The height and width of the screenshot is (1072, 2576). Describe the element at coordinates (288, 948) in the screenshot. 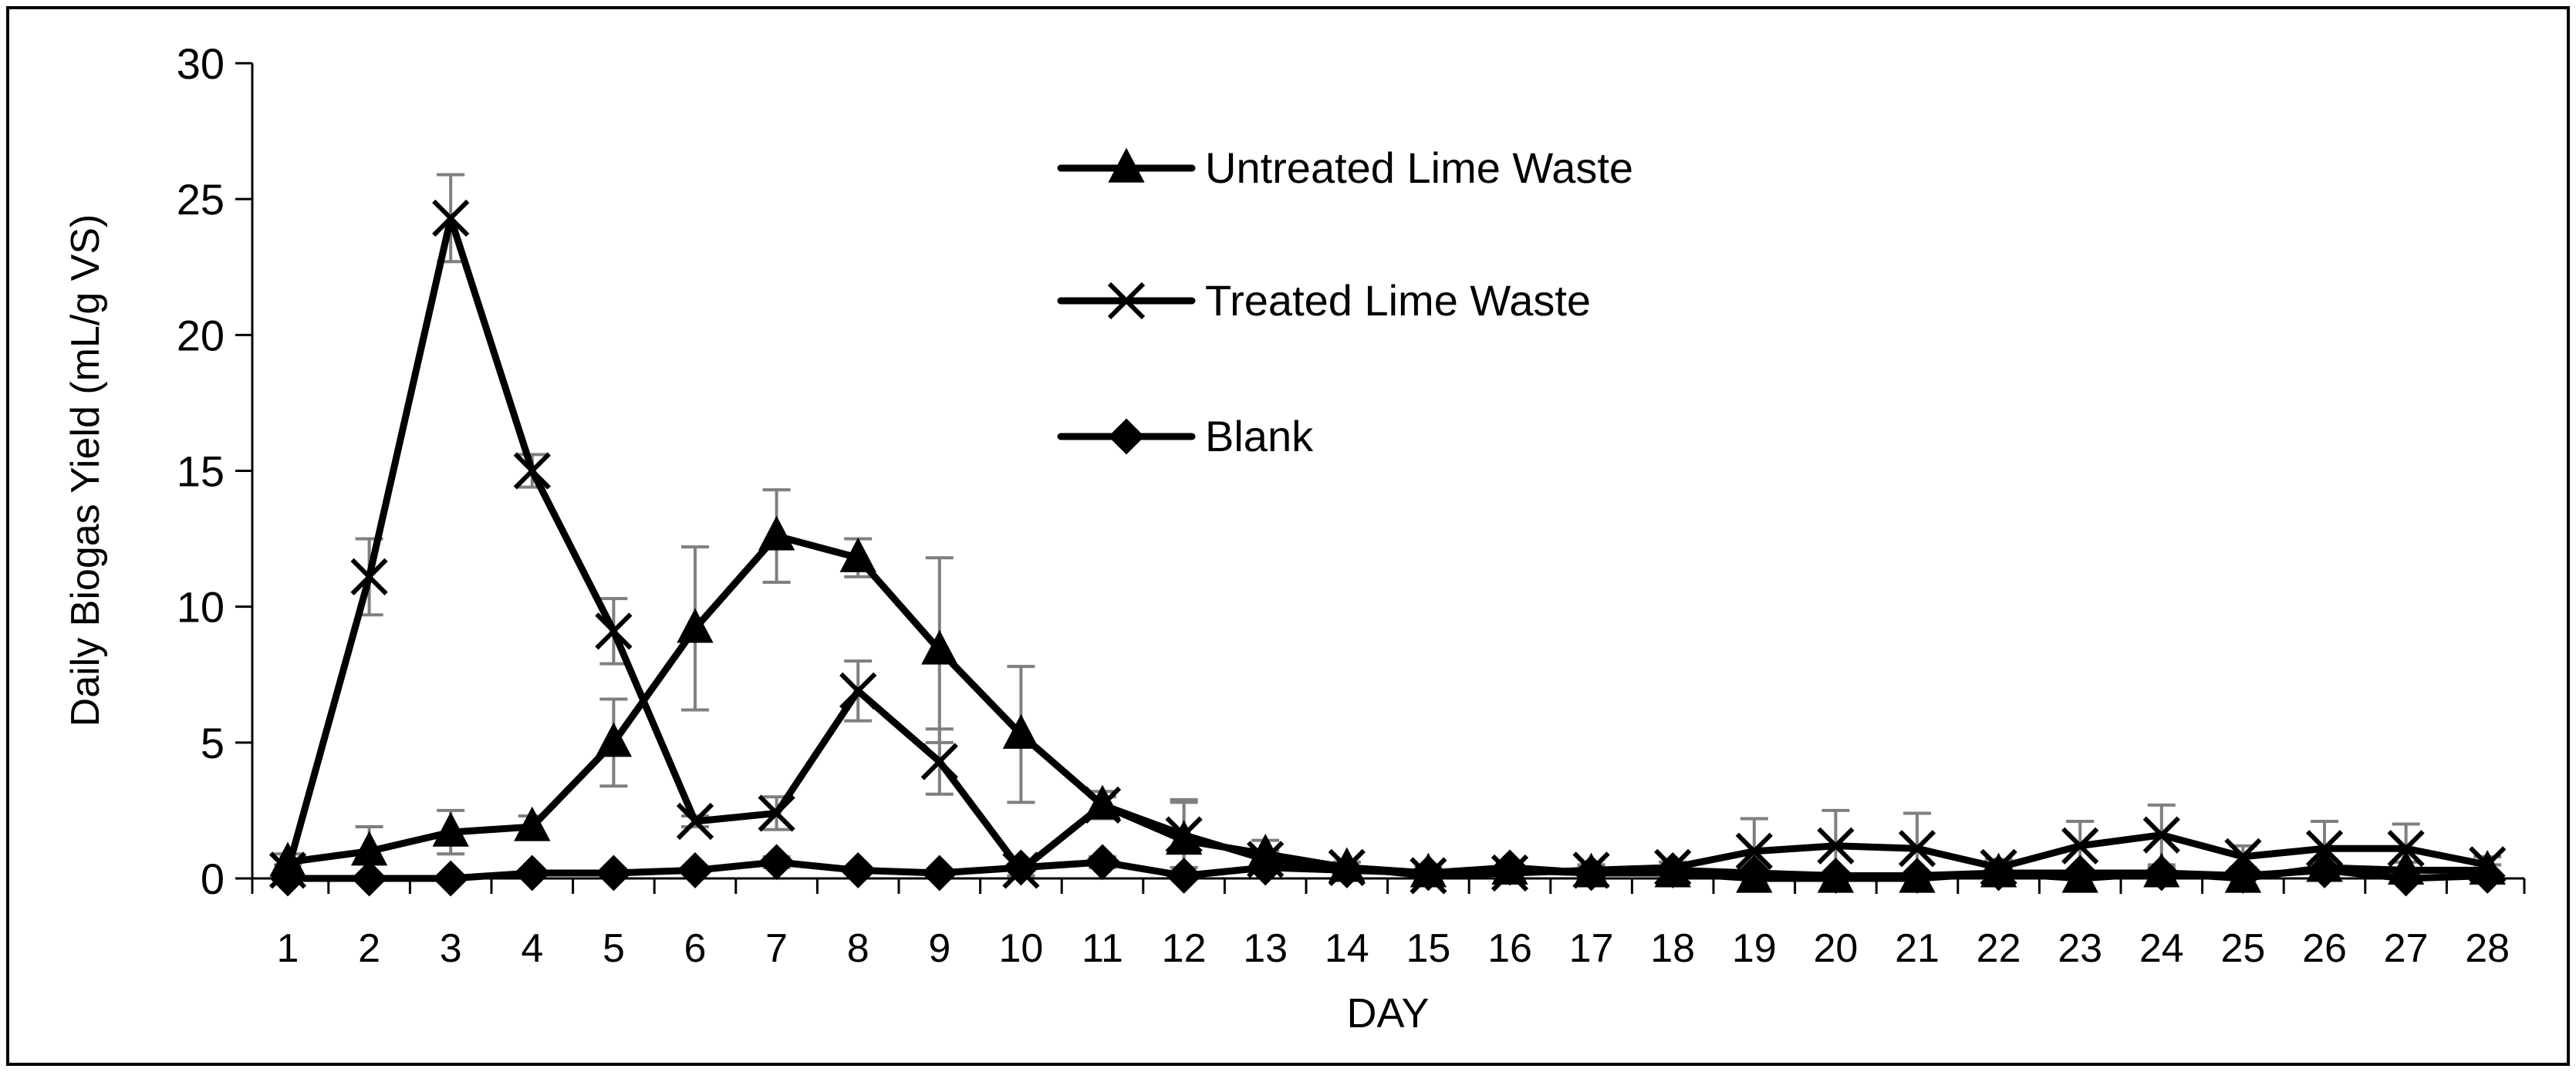

I see `x-tick-label: 1` at that location.